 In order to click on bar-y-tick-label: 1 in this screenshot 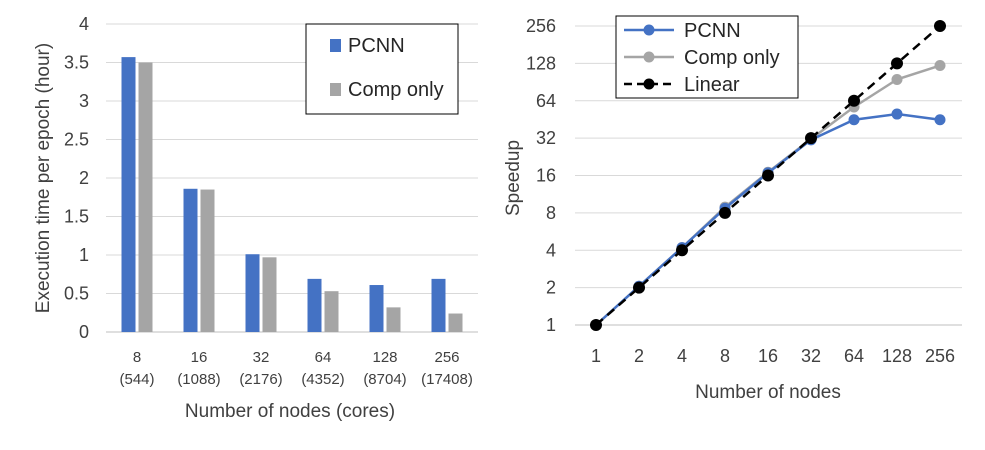, I will do `click(84, 255)`.